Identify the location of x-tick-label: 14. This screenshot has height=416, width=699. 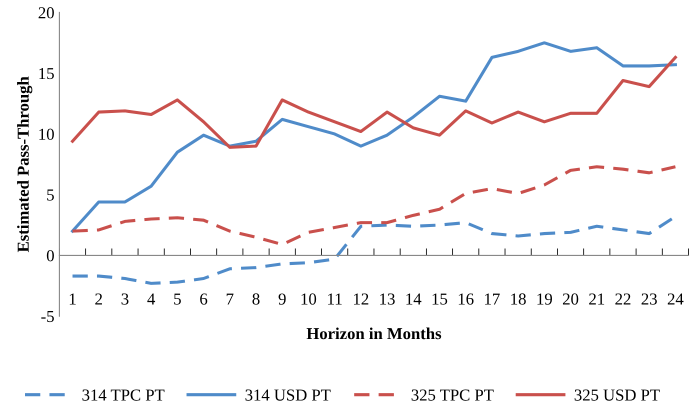
(414, 298).